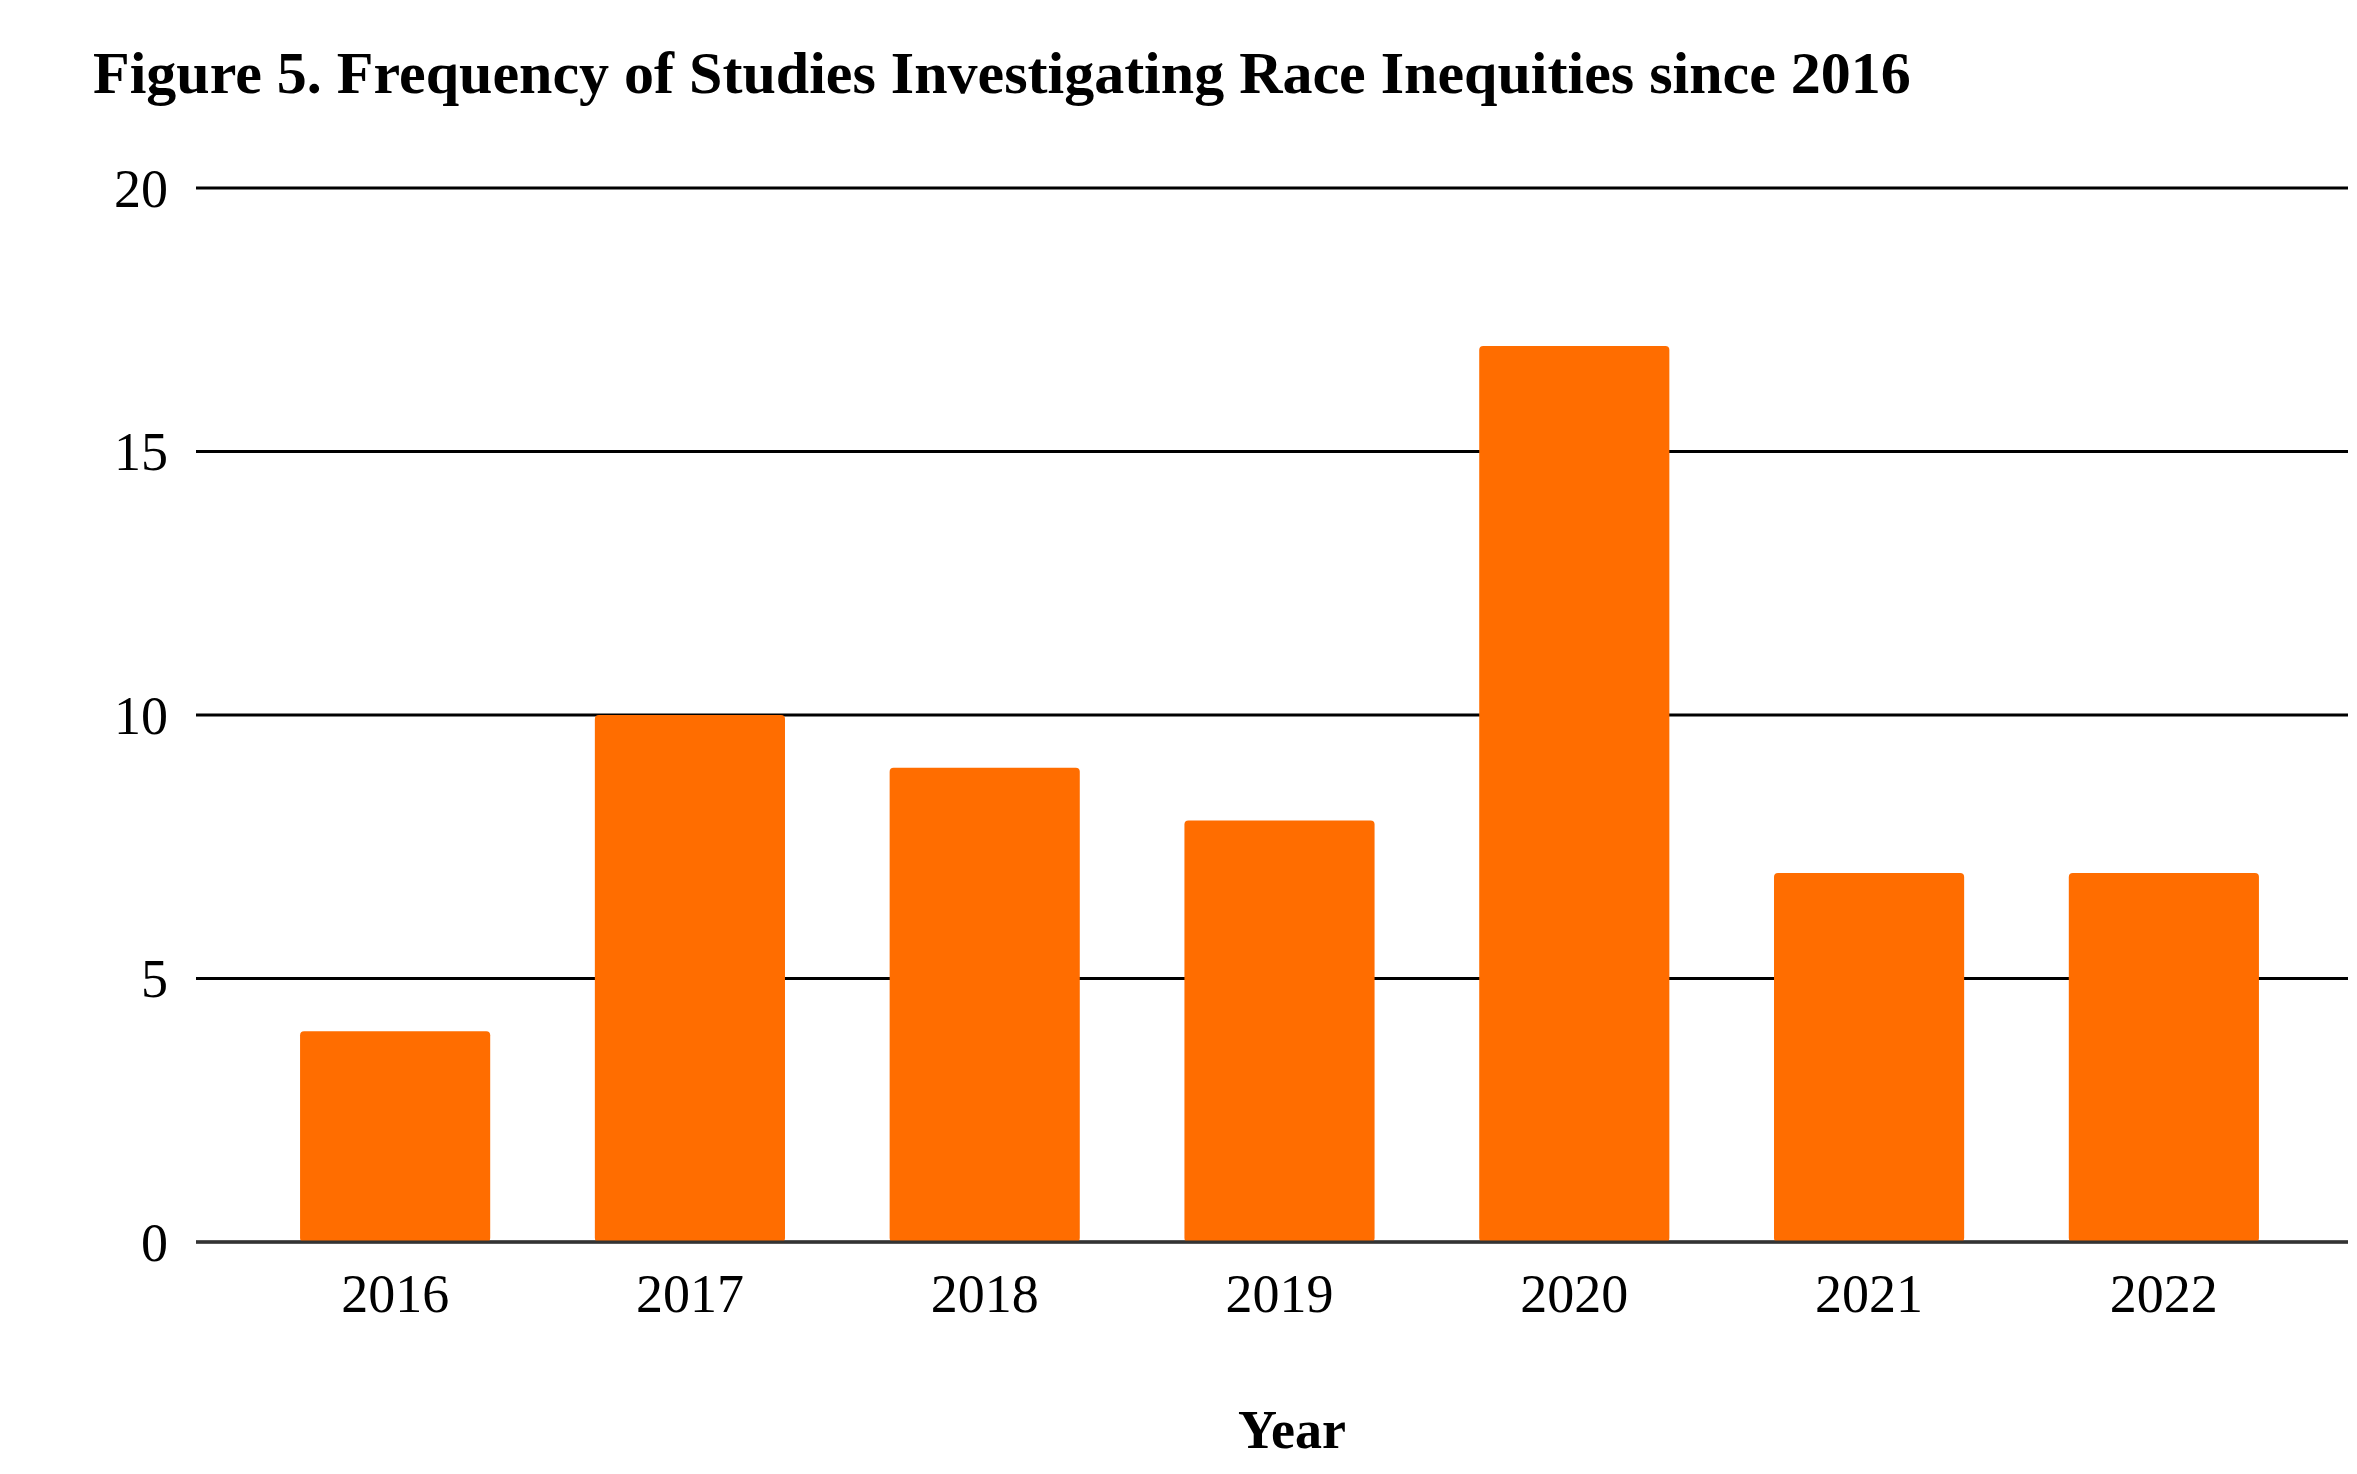  I want to click on y-tick-label: 5, so click(154, 979).